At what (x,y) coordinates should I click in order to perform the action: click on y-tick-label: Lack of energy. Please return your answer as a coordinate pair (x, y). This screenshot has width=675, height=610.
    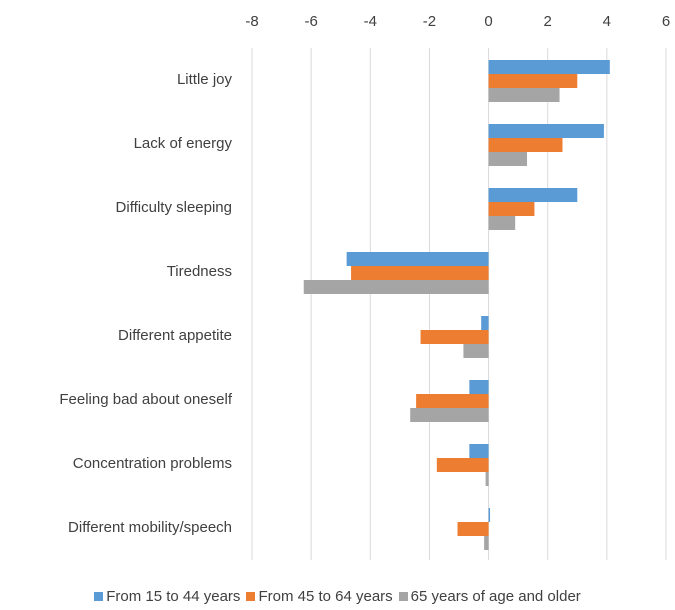
    Looking at the image, I should click on (183, 143).